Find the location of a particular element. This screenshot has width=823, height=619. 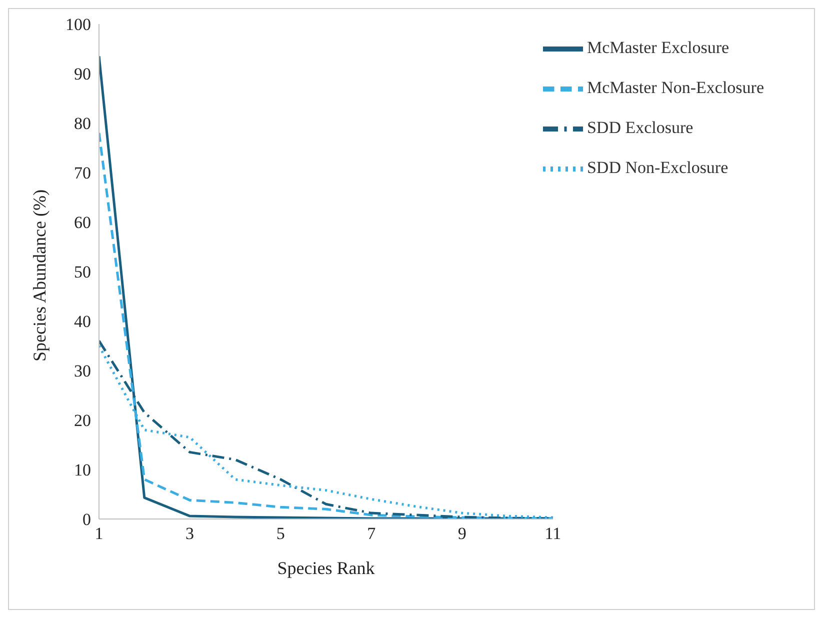

y-tick-label: 90 is located at coordinates (82, 74).